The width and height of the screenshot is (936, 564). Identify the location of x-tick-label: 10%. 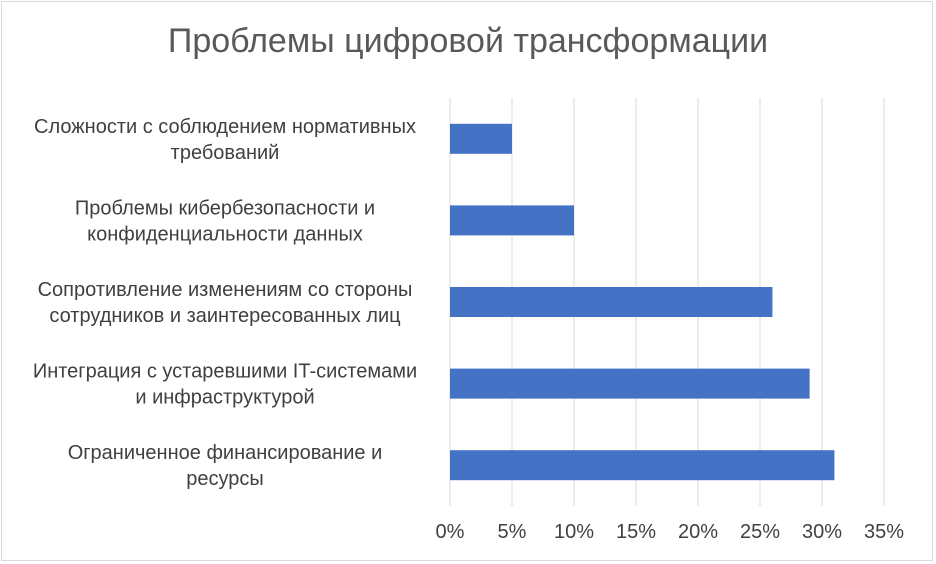
(574, 532).